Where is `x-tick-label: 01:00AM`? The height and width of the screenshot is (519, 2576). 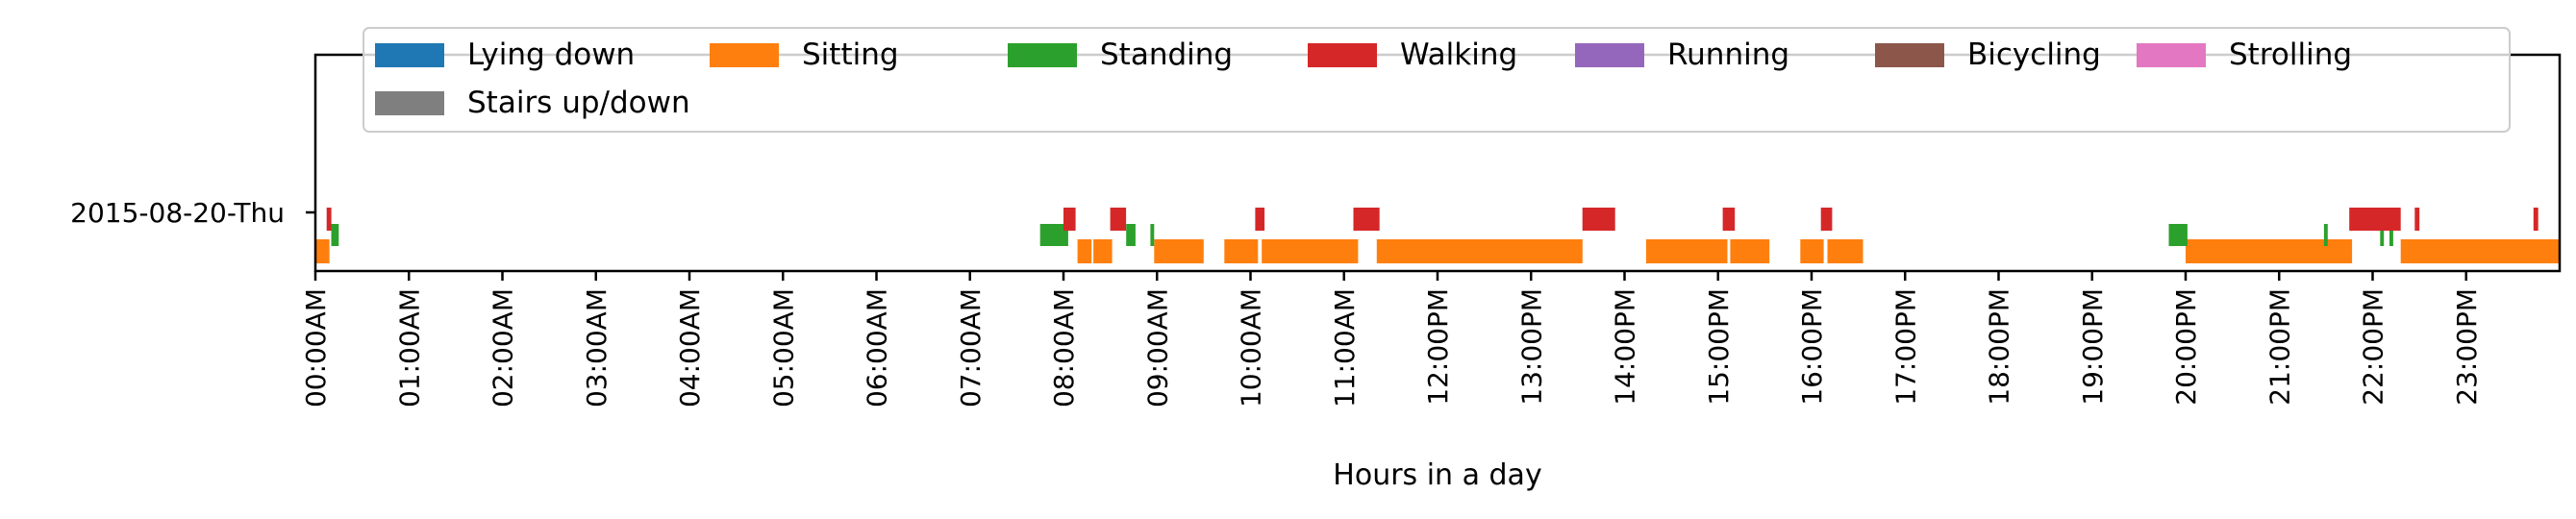 x-tick-label: 01:00AM is located at coordinates (409, 348).